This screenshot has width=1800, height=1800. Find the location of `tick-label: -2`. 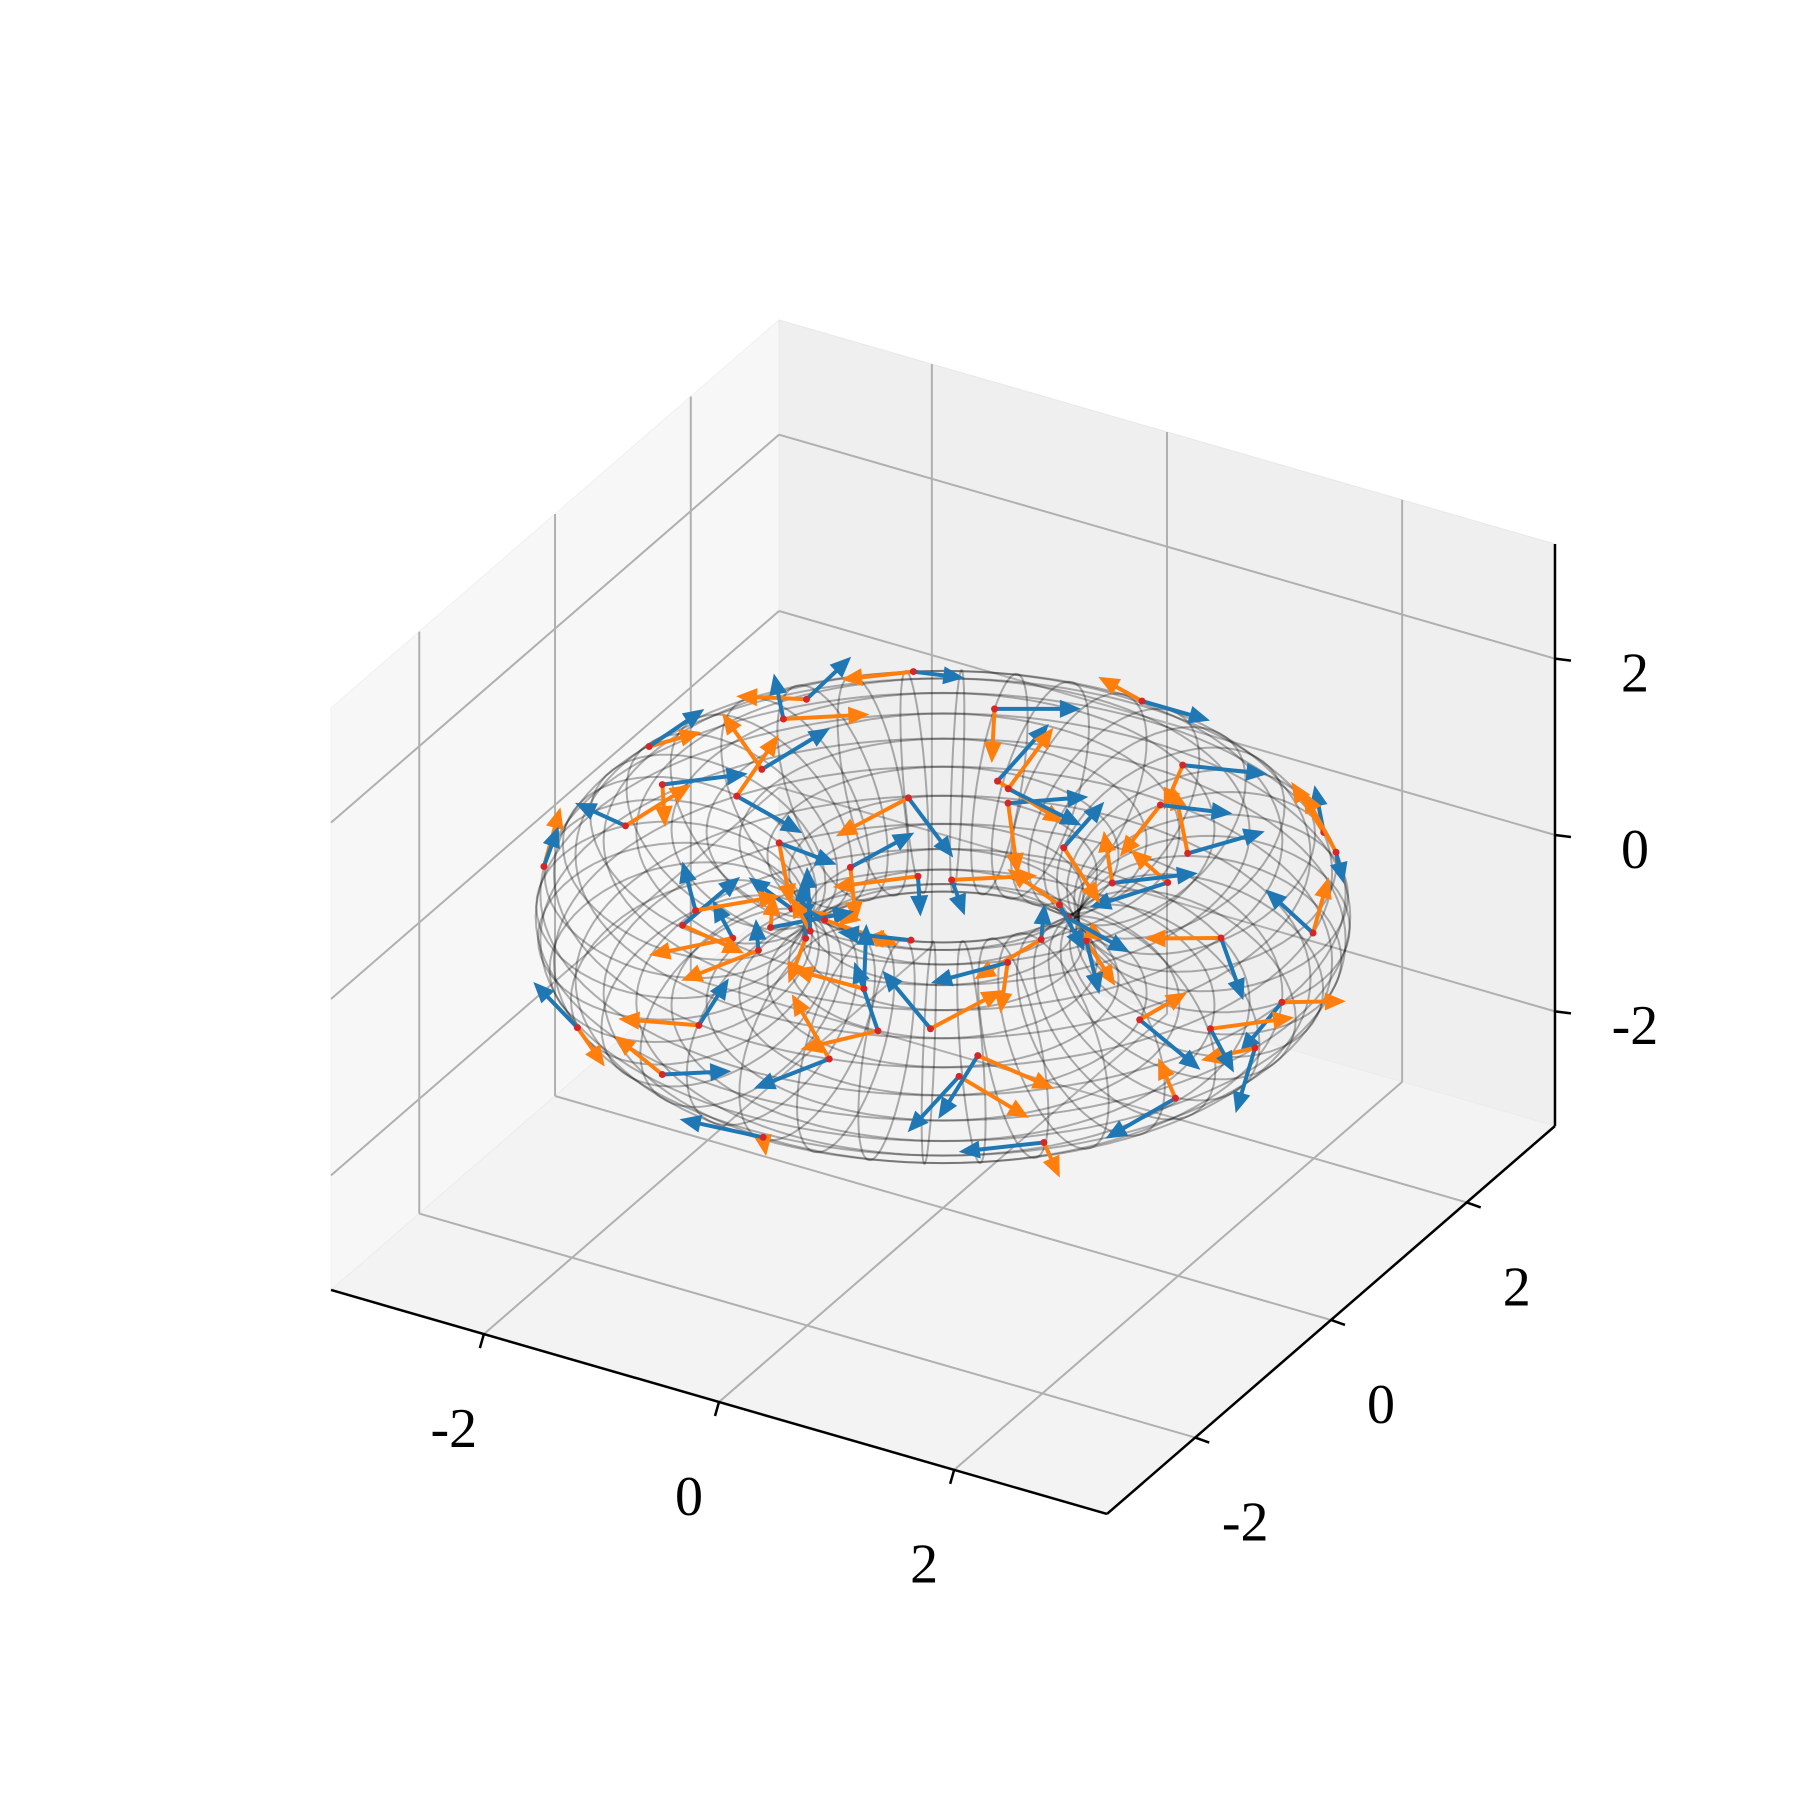

tick-label: -2 is located at coordinates (1635, 1026).